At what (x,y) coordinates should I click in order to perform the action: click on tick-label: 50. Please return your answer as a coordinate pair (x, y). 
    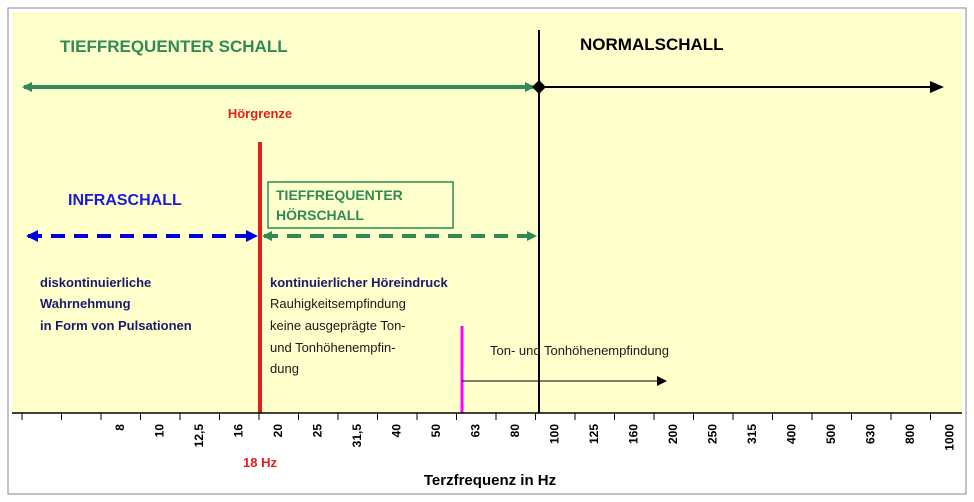
    Looking at the image, I should click on (436, 431).